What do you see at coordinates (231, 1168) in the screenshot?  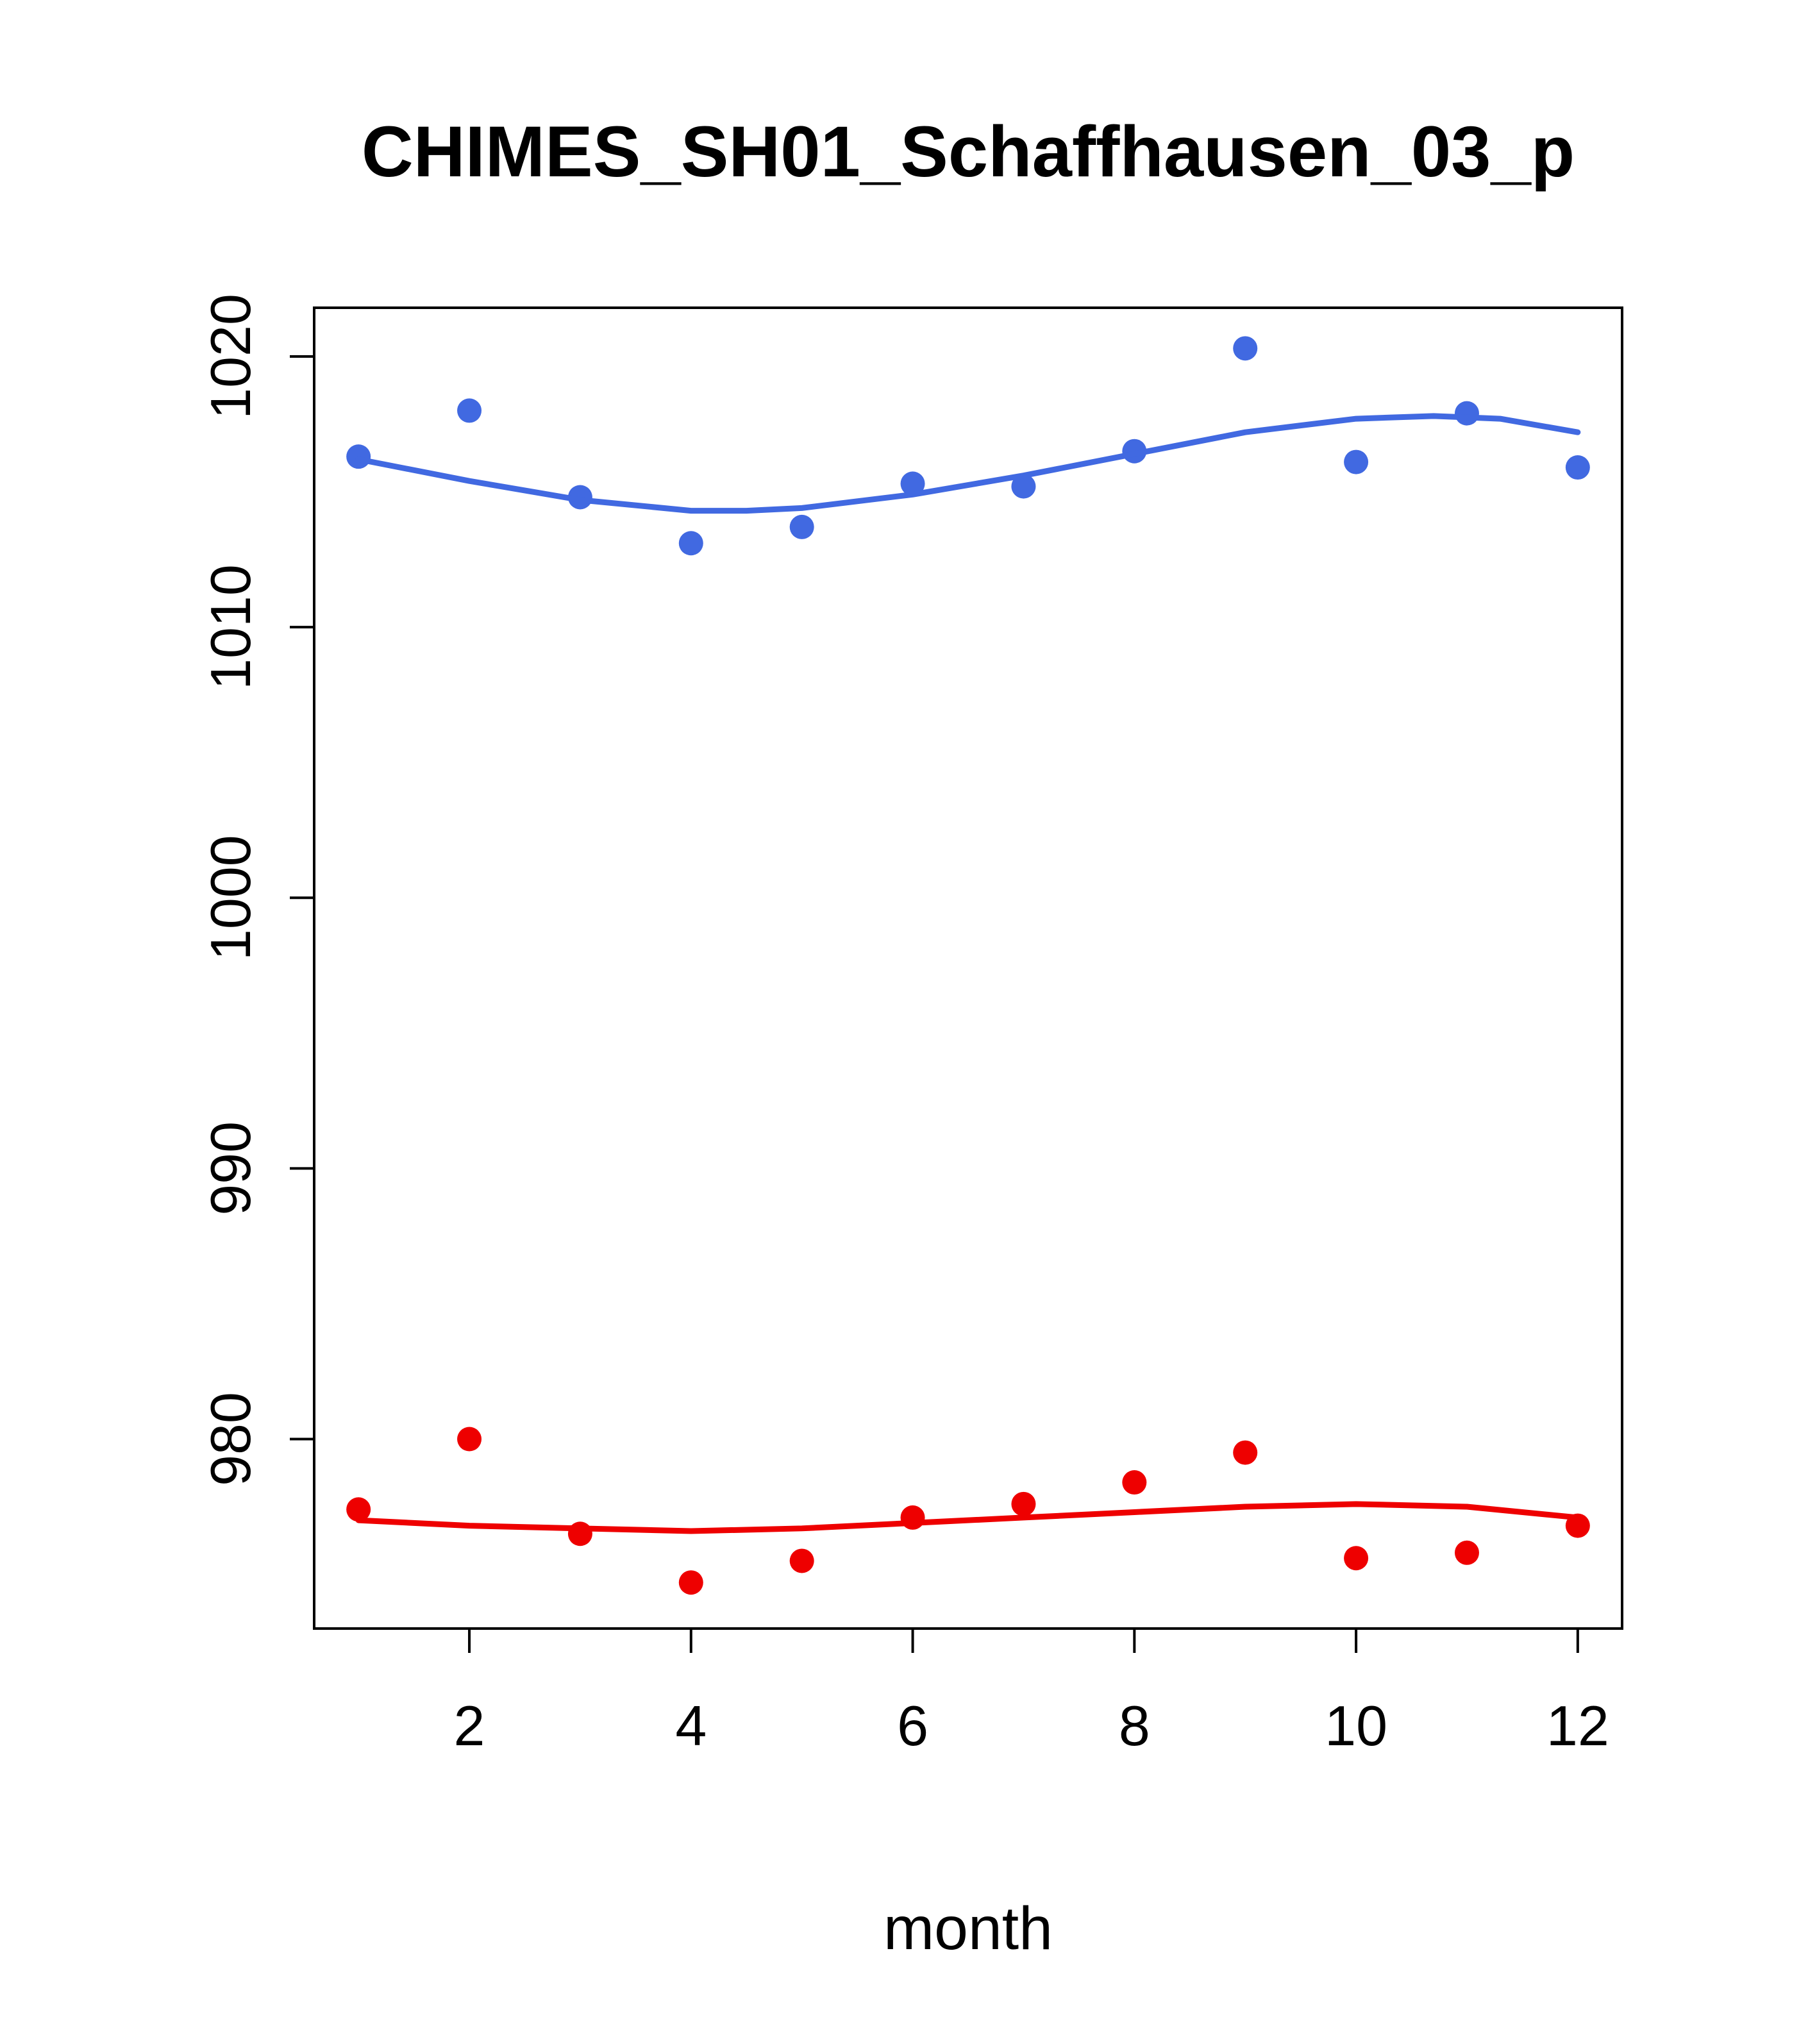 I see `y-tick-label: 990` at bounding box center [231, 1168].